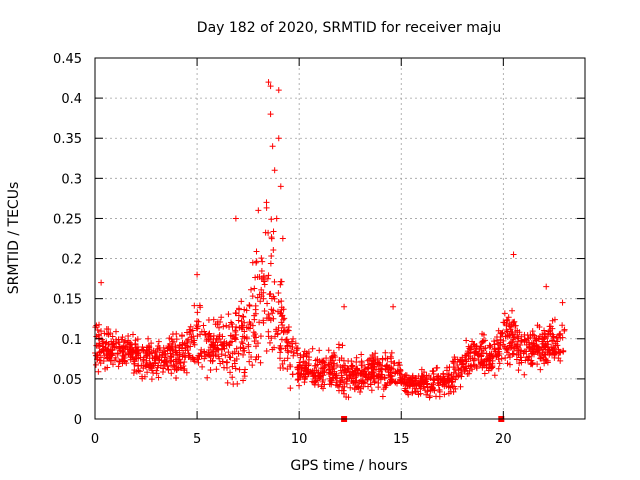 The height and width of the screenshot is (480, 640). Describe the element at coordinates (95, 439) in the screenshot. I see `x-tick-label: 0` at that location.